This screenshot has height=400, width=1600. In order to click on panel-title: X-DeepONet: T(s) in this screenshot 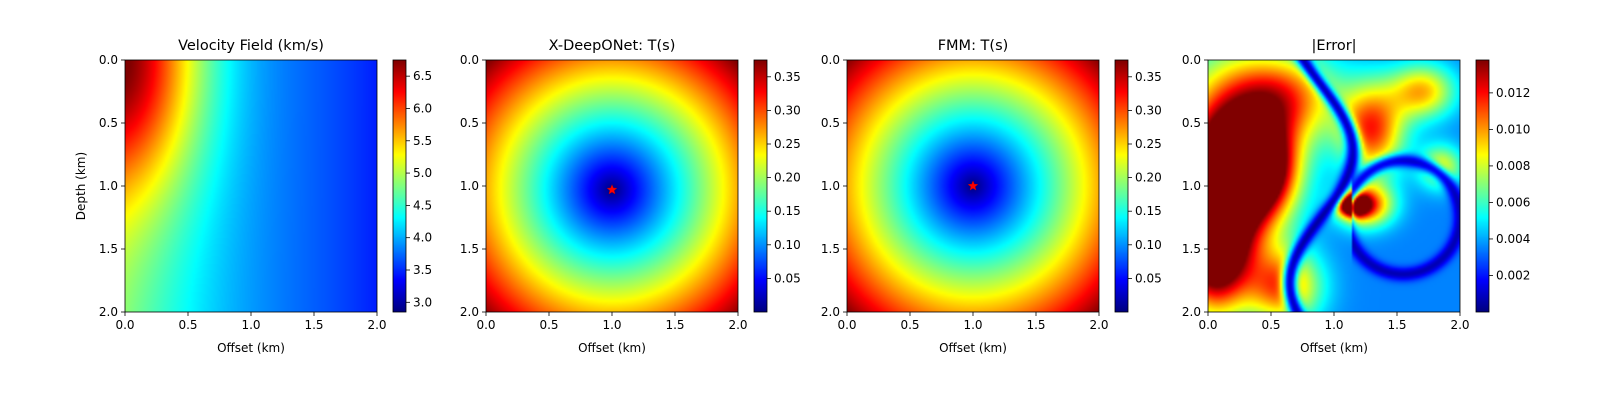, I will do `click(612, 46)`.